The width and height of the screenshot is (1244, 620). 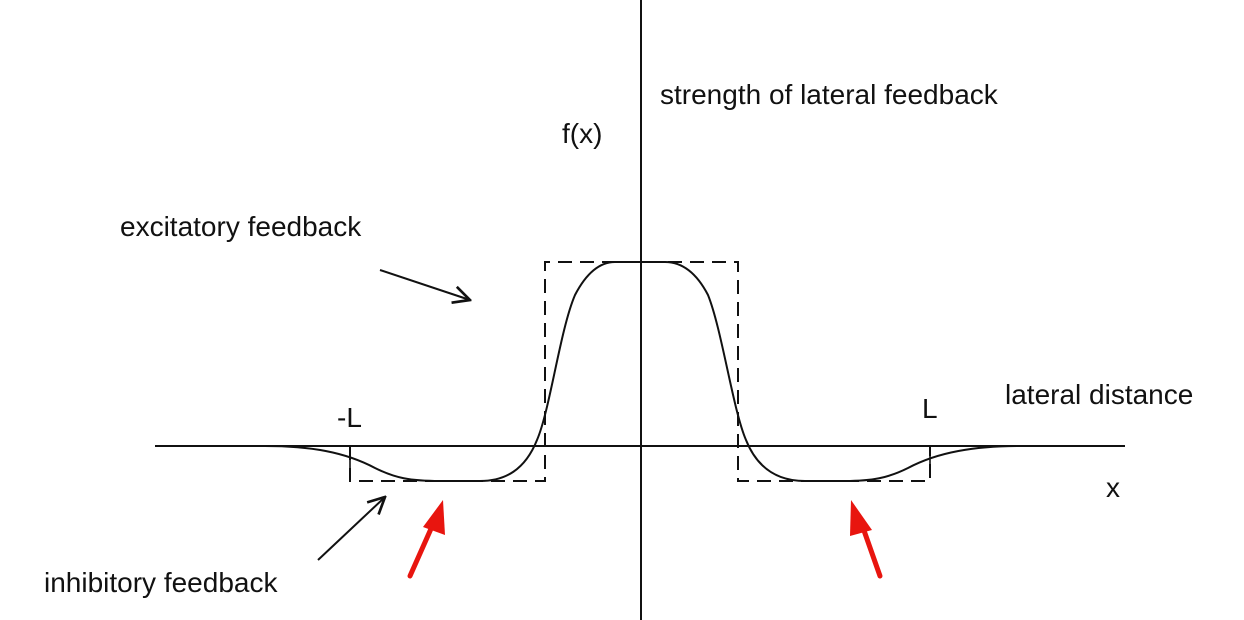 What do you see at coordinates (349, 417) in the screenshot?
I see `minus-L-label: -L` at bounding box center [349, 417].